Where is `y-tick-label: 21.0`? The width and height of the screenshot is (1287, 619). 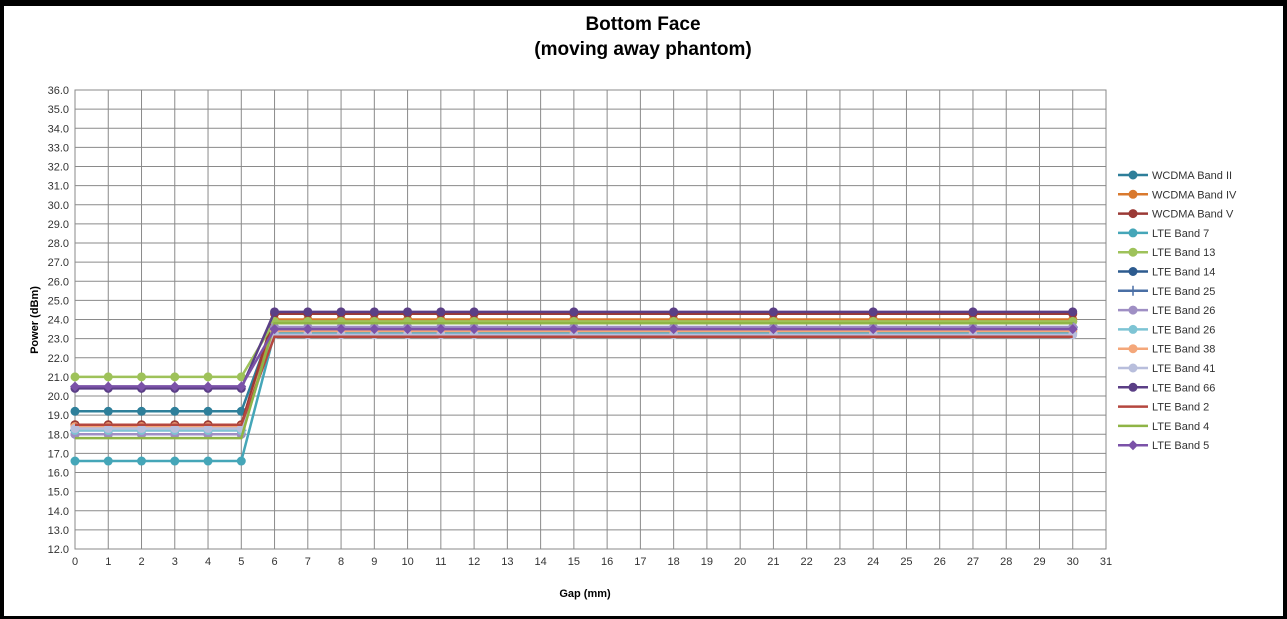
y-tick-label: 21.0 is located at coordinates (58, 378).